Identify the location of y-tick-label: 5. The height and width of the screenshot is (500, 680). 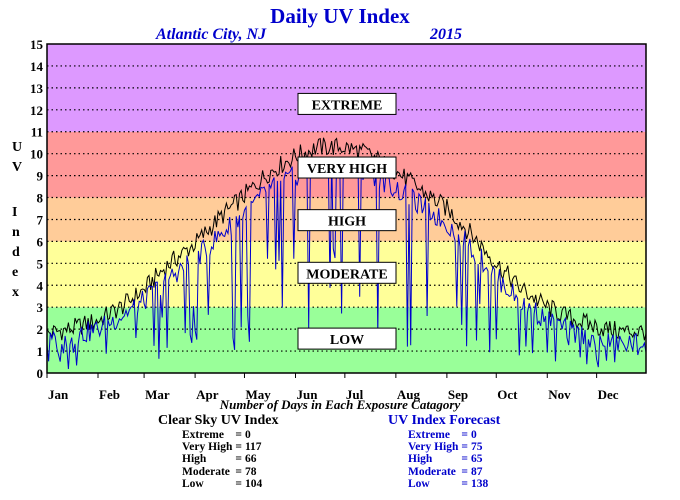
(40, 263).